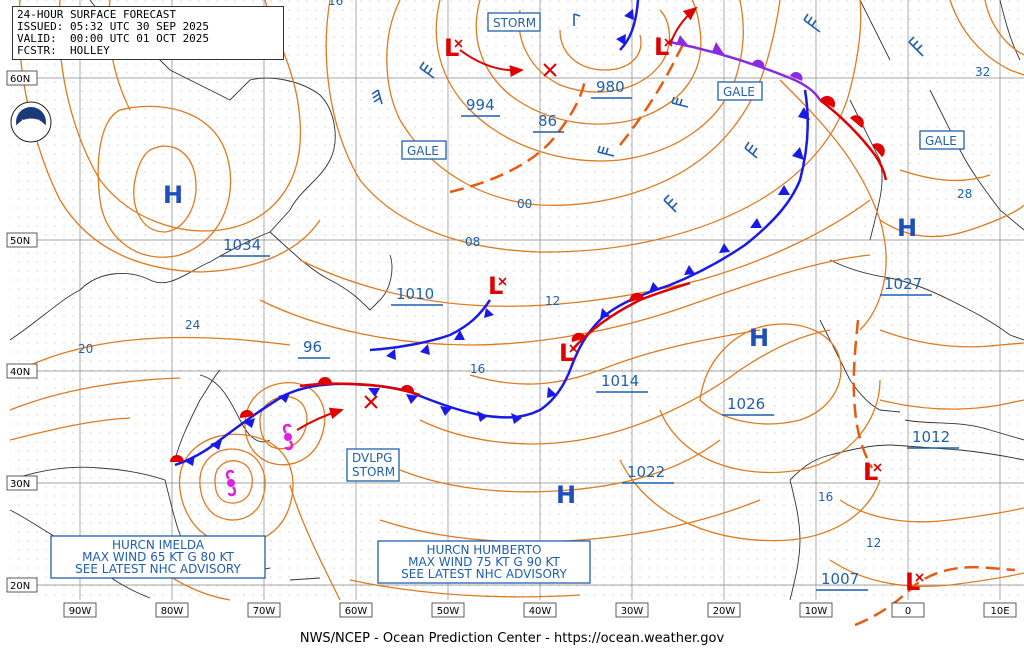 This screenshot has height=652, width=1024. Describe the element at coordinates (113, 26) in the screenshot. I see `issued-time: ISSUED: 05:32 UTC 30 SEP 2025` at that location.